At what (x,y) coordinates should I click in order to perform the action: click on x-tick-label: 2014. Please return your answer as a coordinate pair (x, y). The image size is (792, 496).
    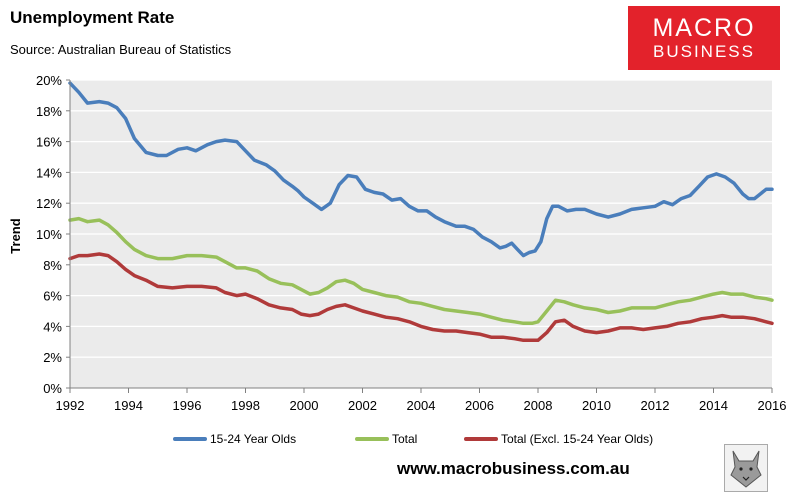
    Looking at the image, I should click on (713, 405).